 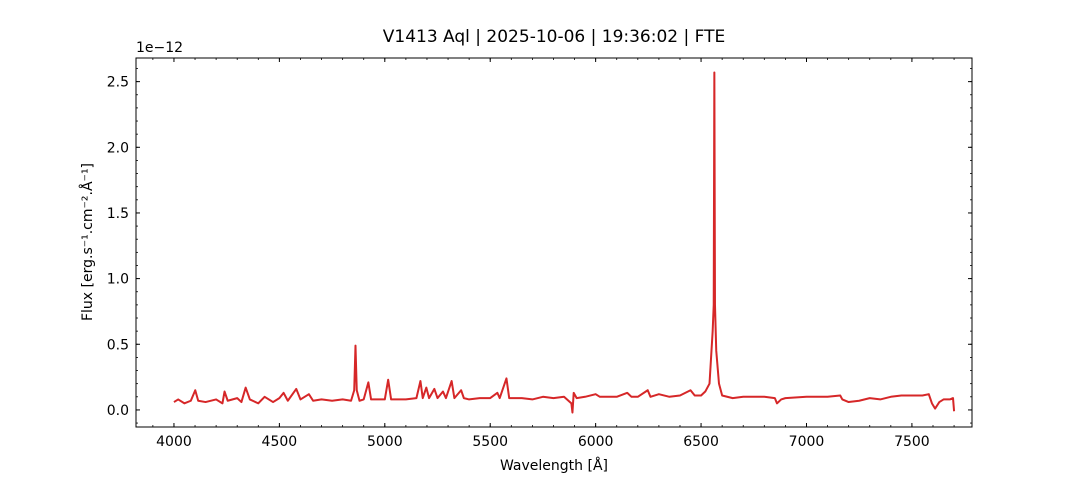 I want to click on x-axis-label: Wavelength [Å], so click(x=554, y=465).